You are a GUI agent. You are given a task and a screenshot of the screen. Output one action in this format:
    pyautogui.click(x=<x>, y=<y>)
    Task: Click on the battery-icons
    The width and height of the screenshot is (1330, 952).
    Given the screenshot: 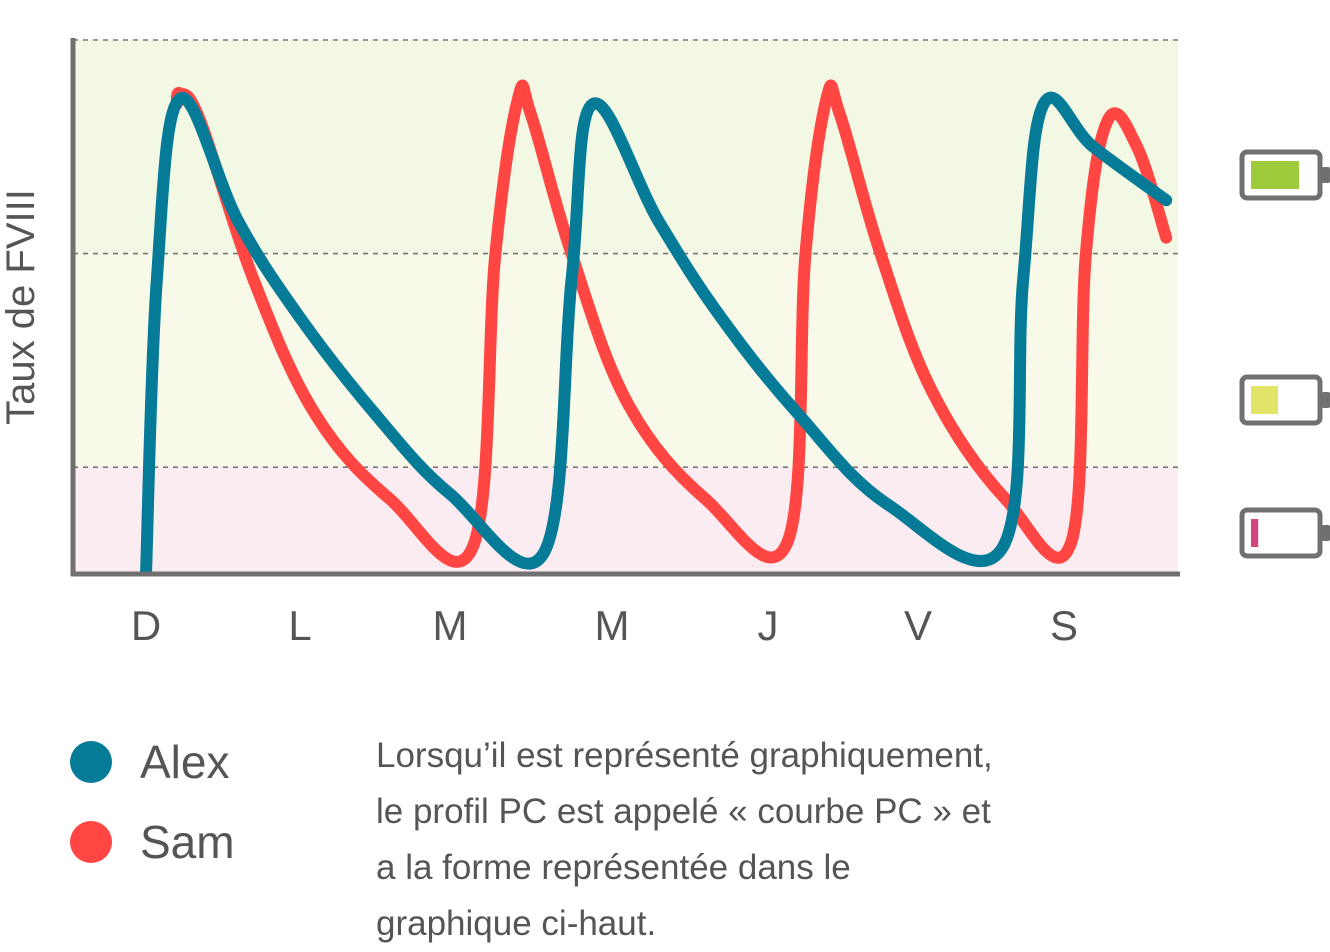 What is the action you would take?
    pyautogui.click(x=1284, y=354)
    